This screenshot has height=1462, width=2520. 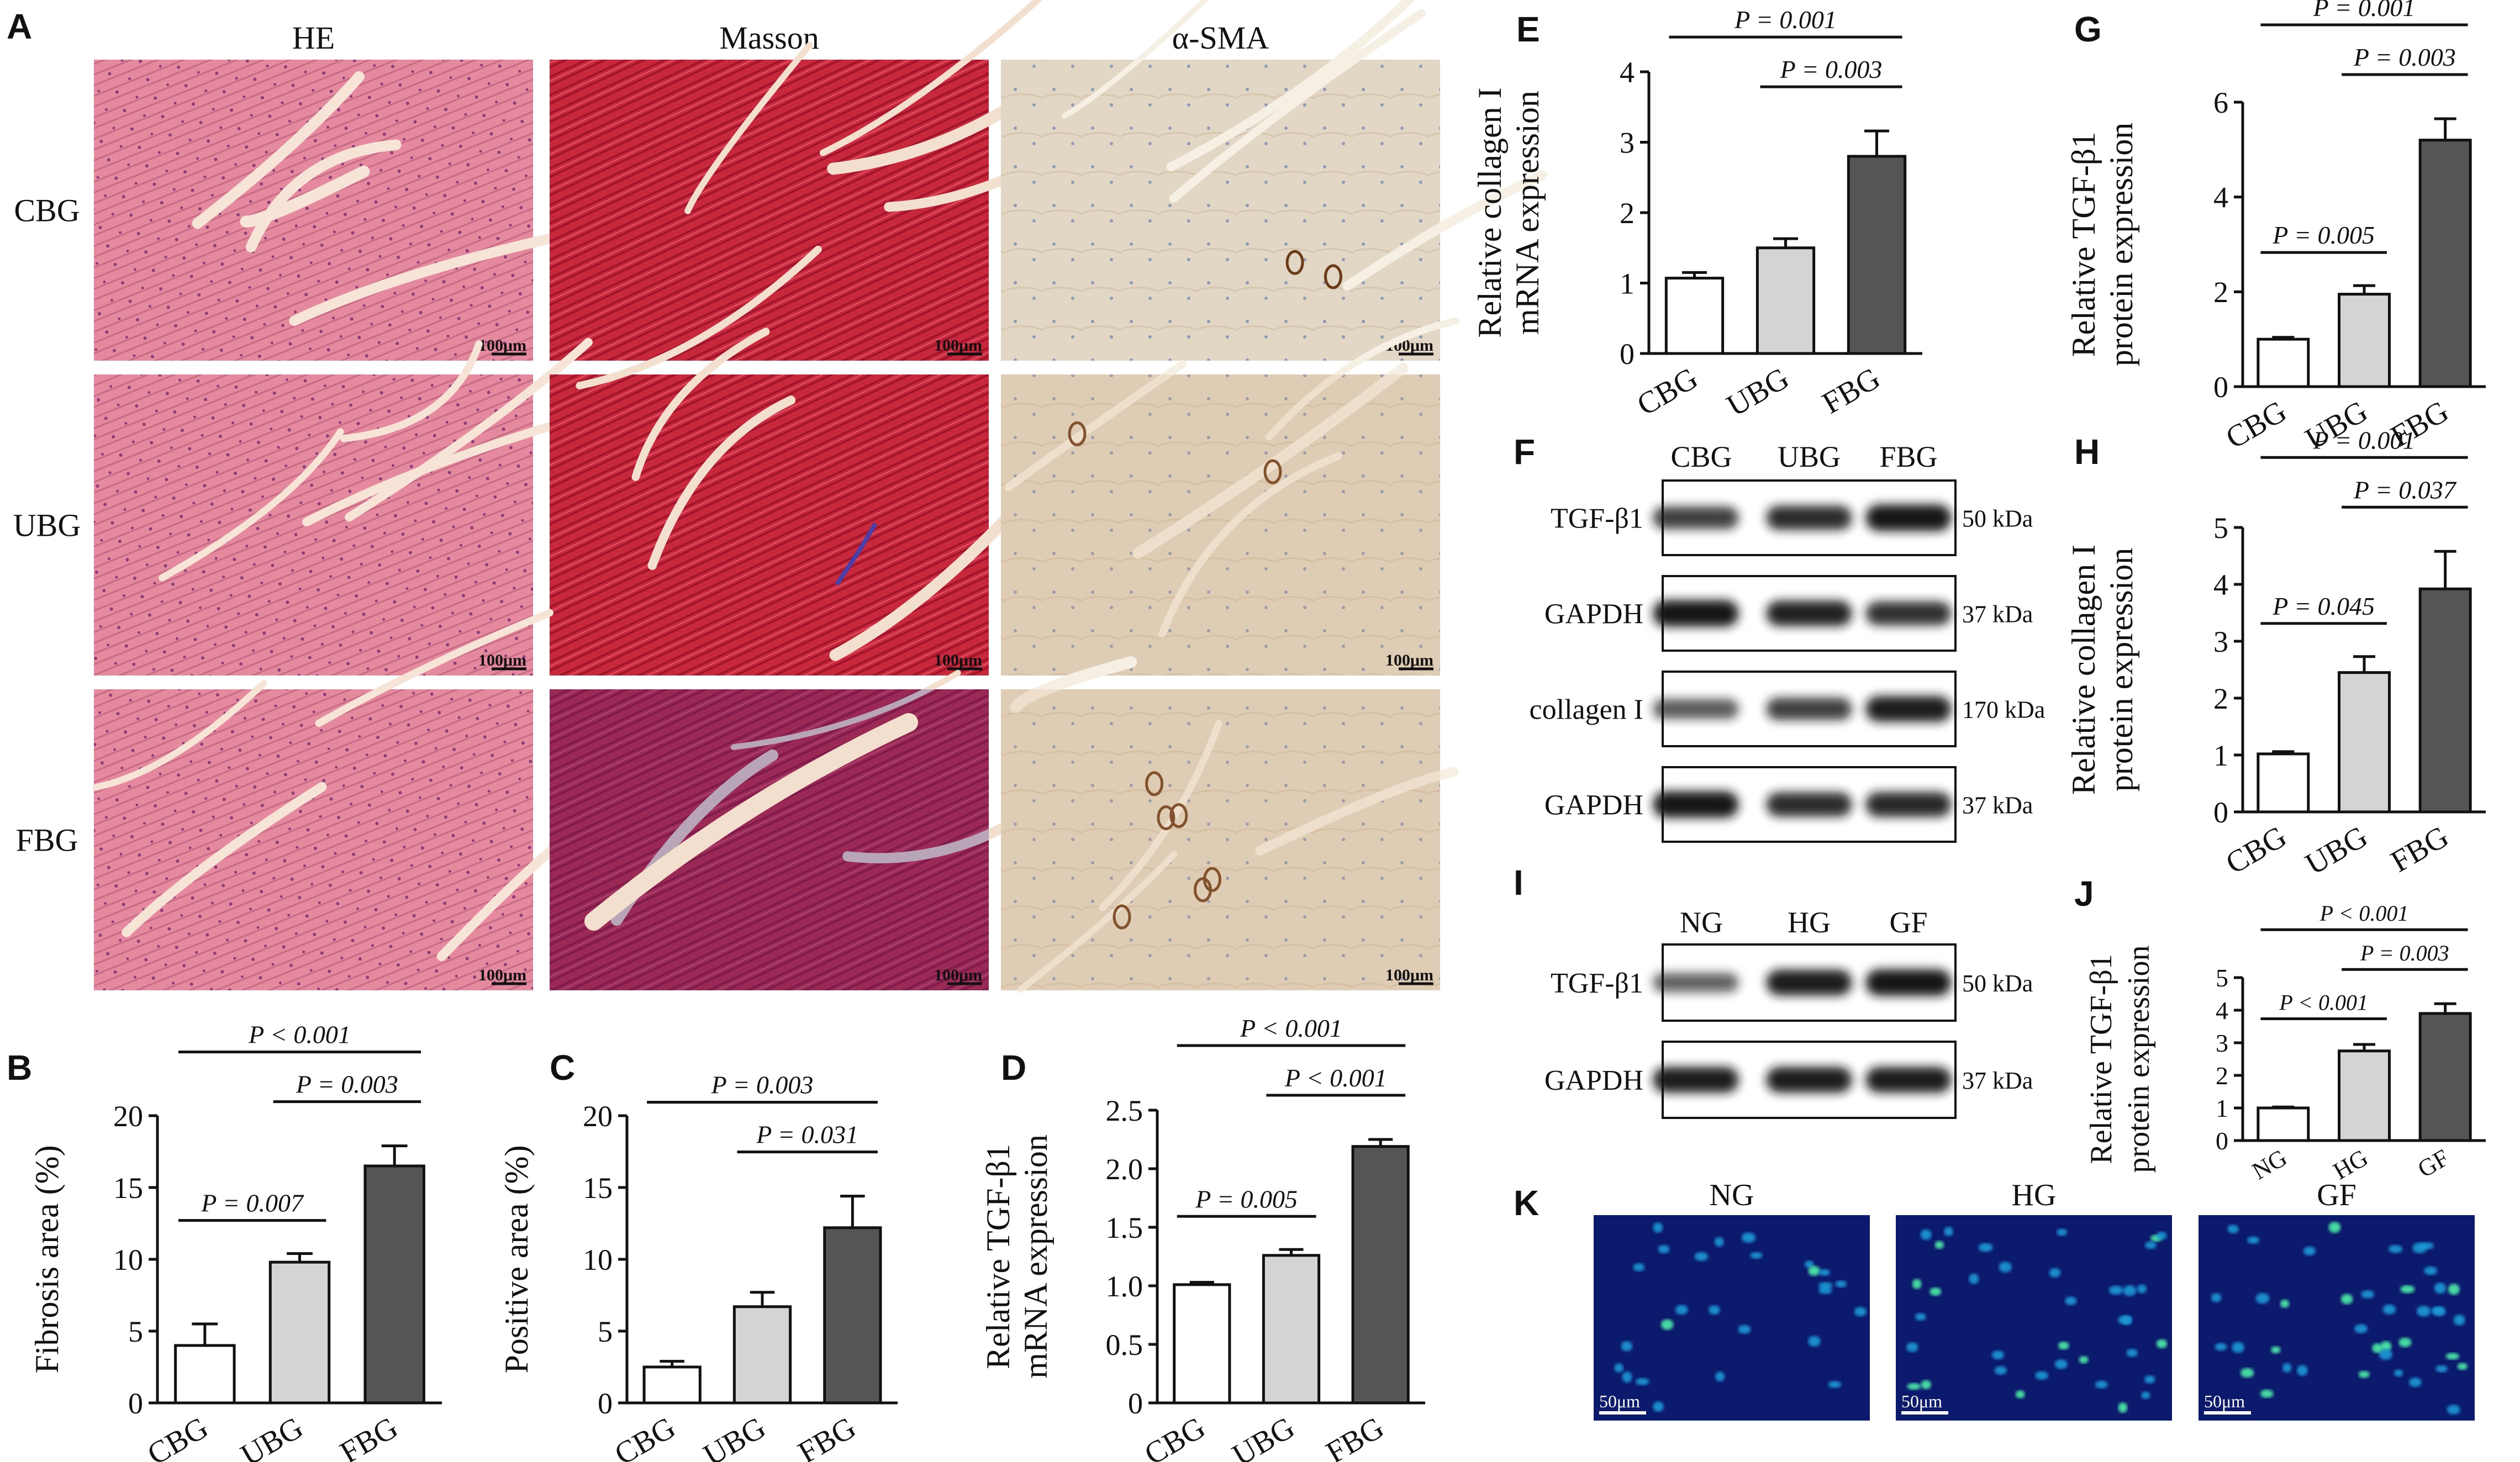 What do you see at coordinates (2087, 452) in the screenshot?
I see `panel-label-h: H` at bounding box center [2087, 452].